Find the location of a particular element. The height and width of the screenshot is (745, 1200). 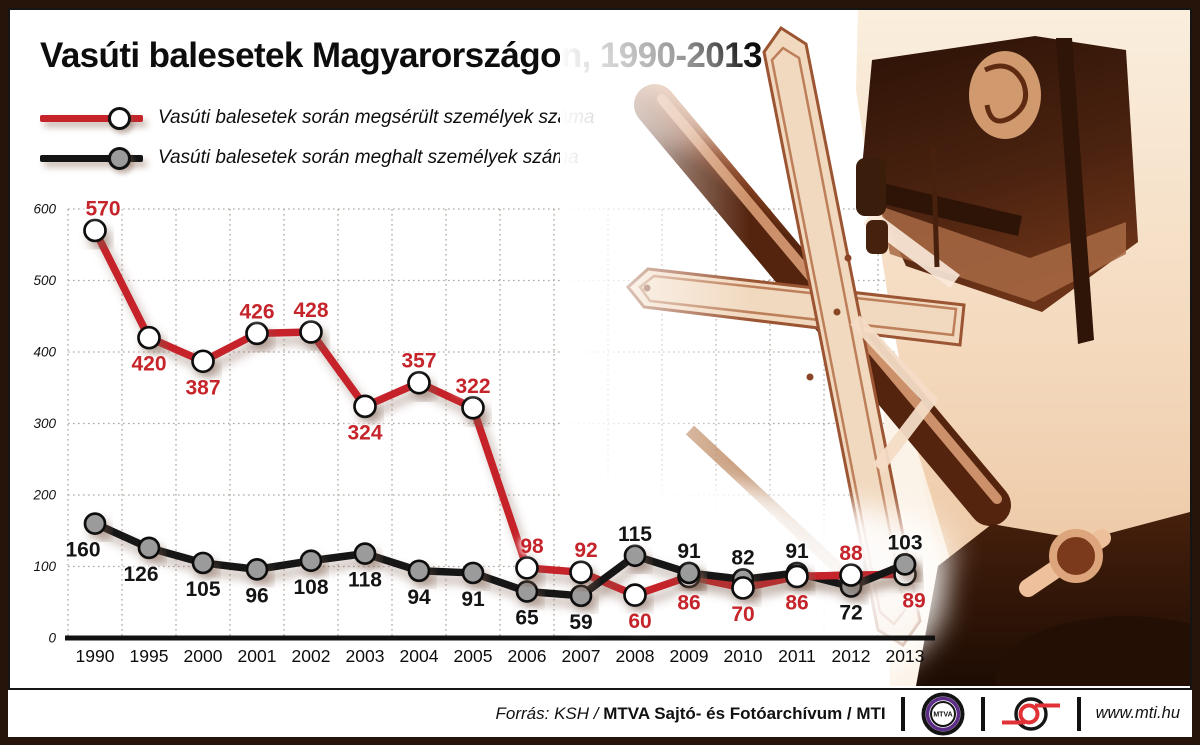

killed-value-label: 103 is located at coordinates (904, 542).